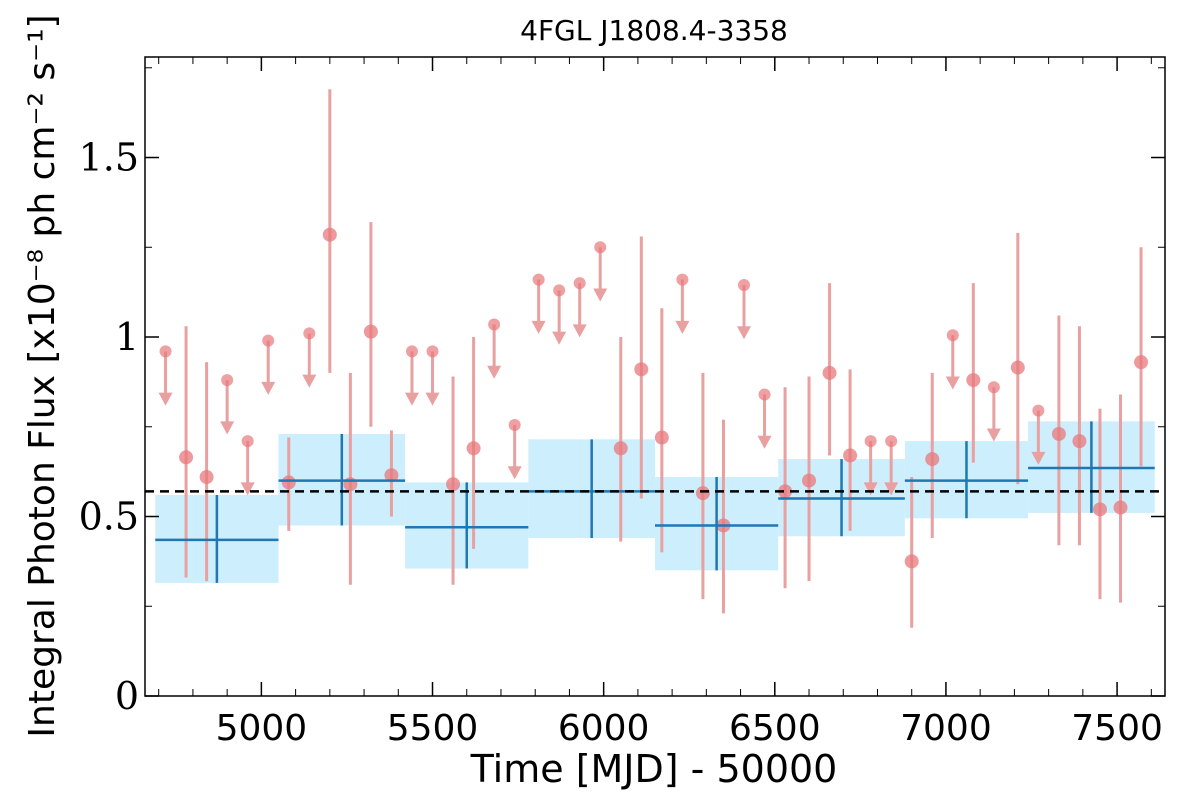  What do you see at coordinates (604, 728) in the screenshot?
I see `x-tick-label-2: 6000` at bounding box center [604, 728].